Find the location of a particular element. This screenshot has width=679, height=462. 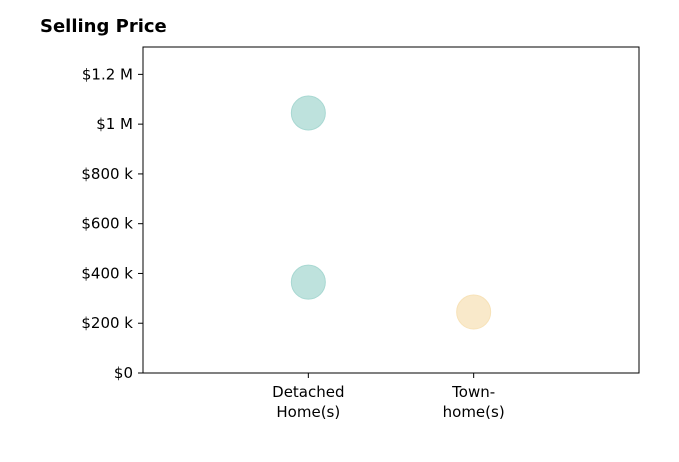

chart-title: Selling Price is located at coordinates (103, 26).